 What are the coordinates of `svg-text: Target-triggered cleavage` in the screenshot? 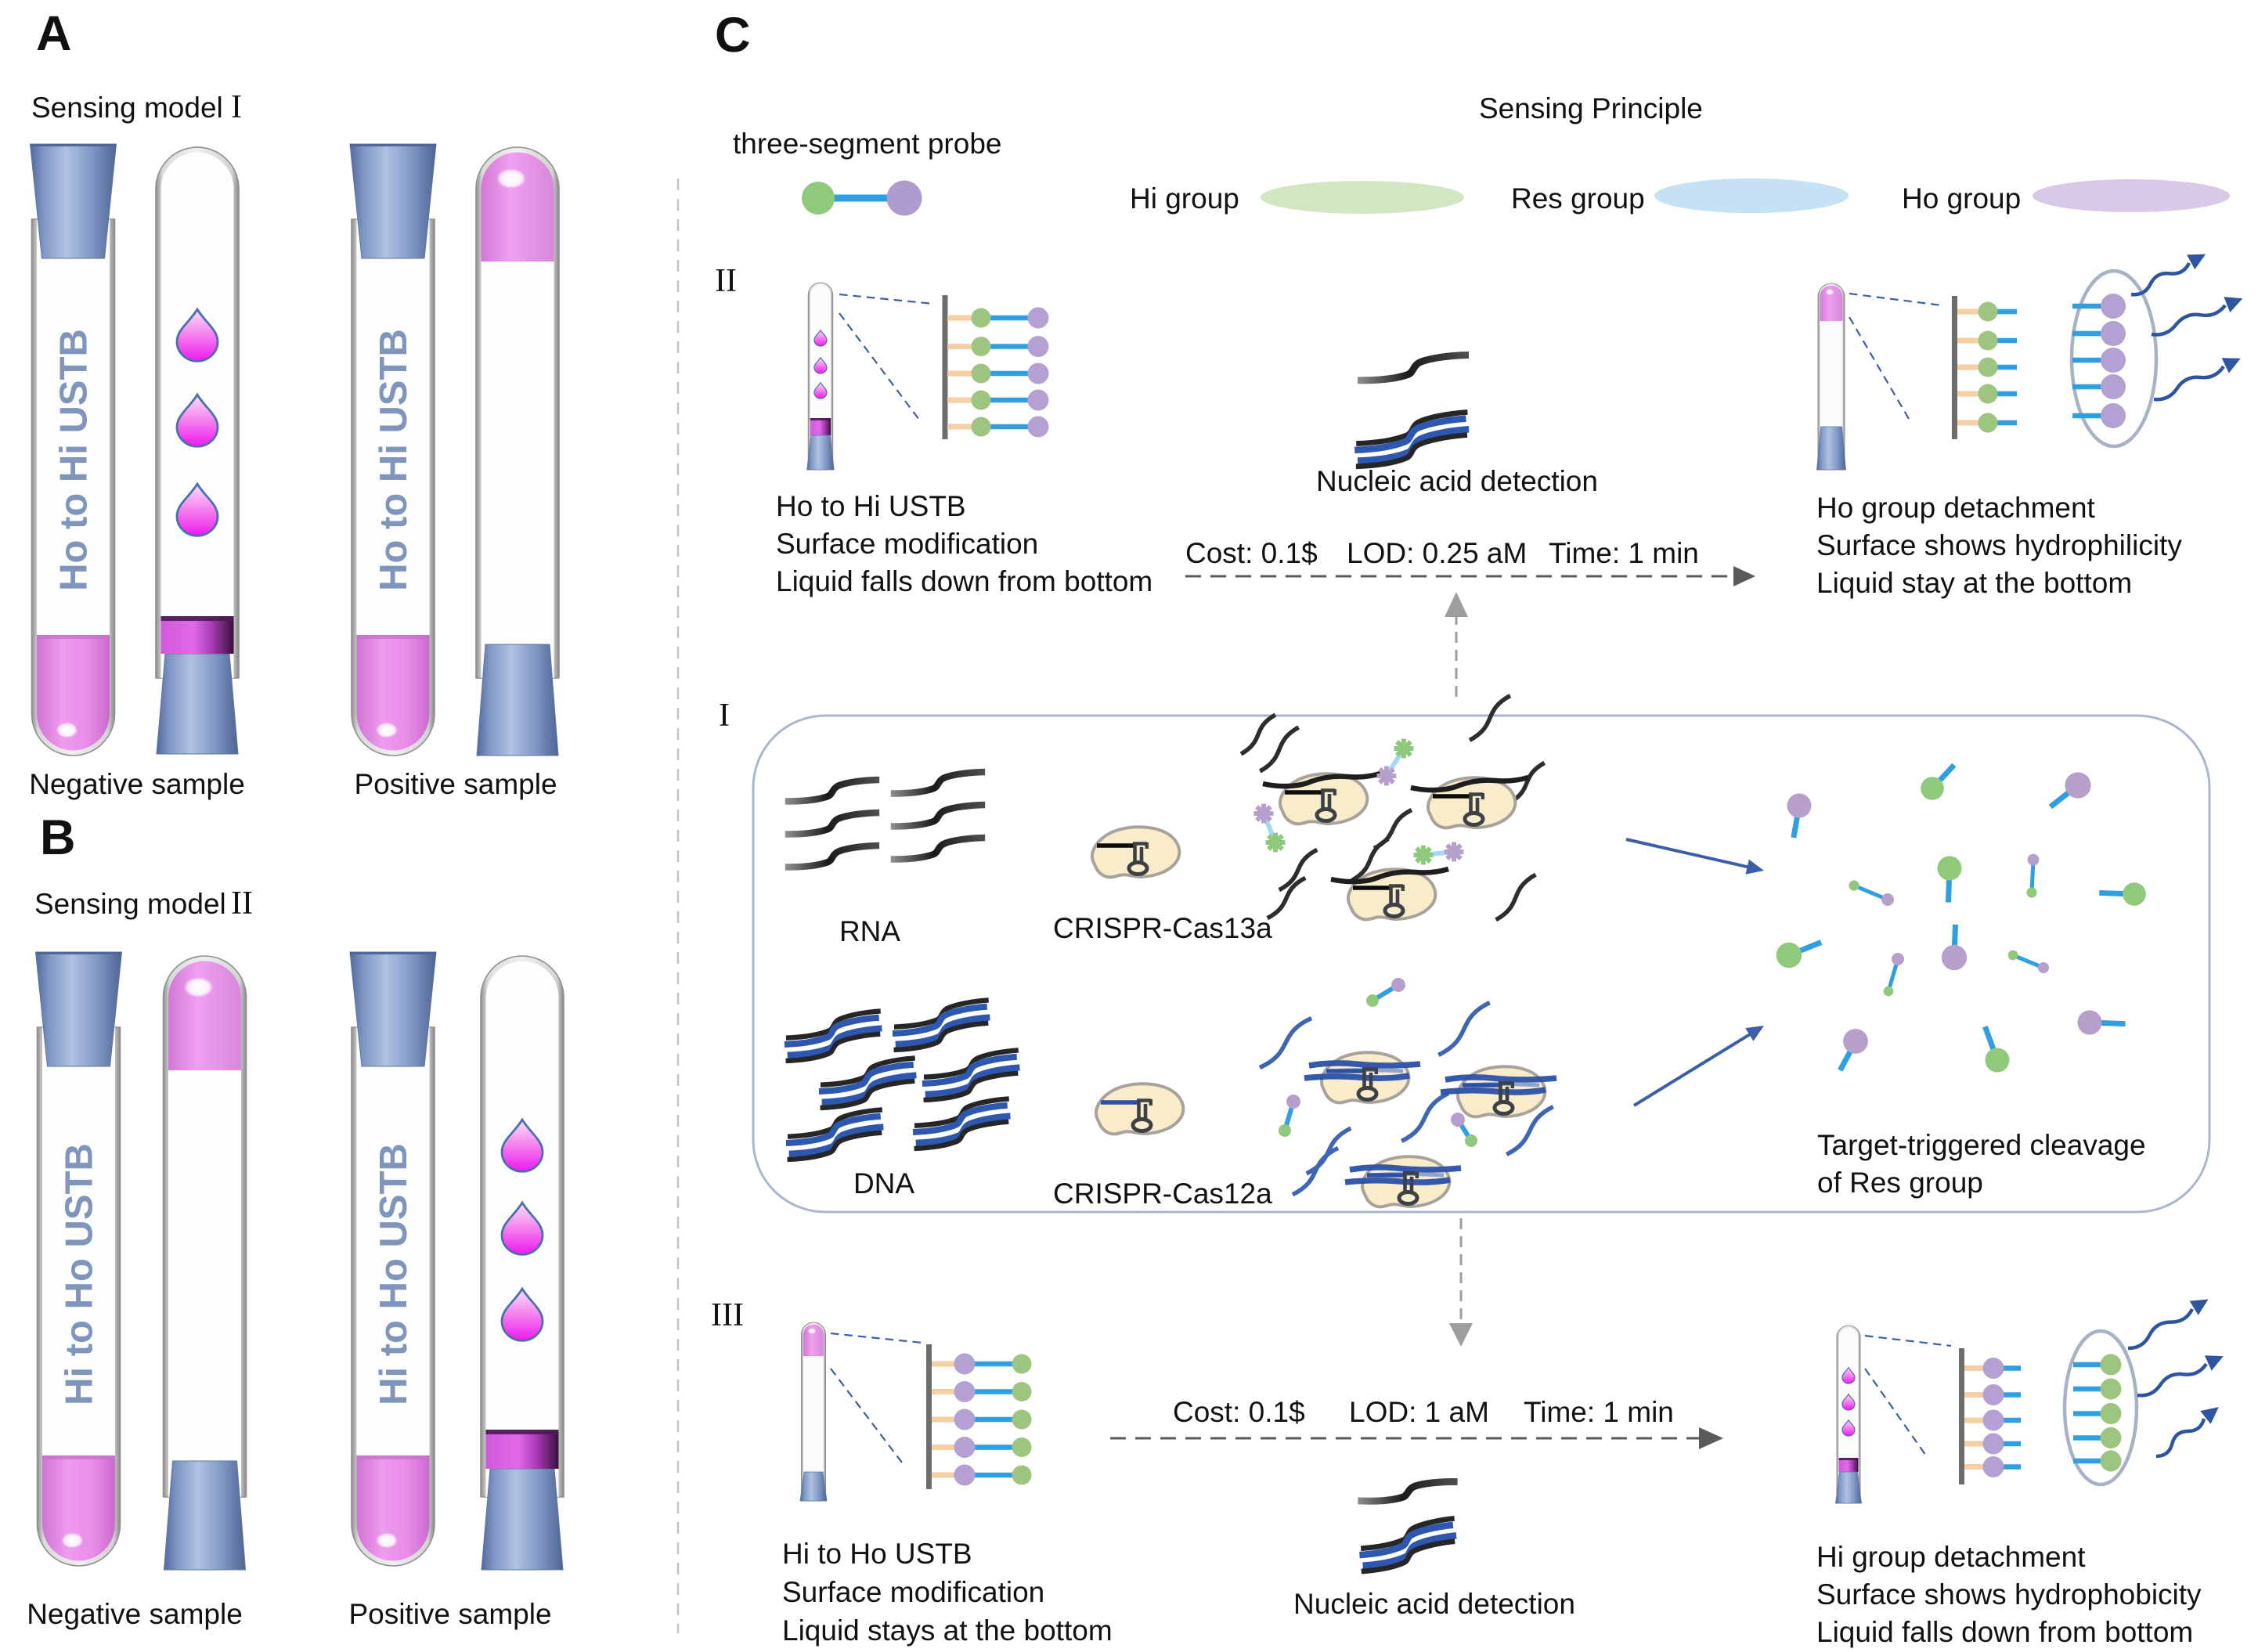 It's located at (1981, 1145).